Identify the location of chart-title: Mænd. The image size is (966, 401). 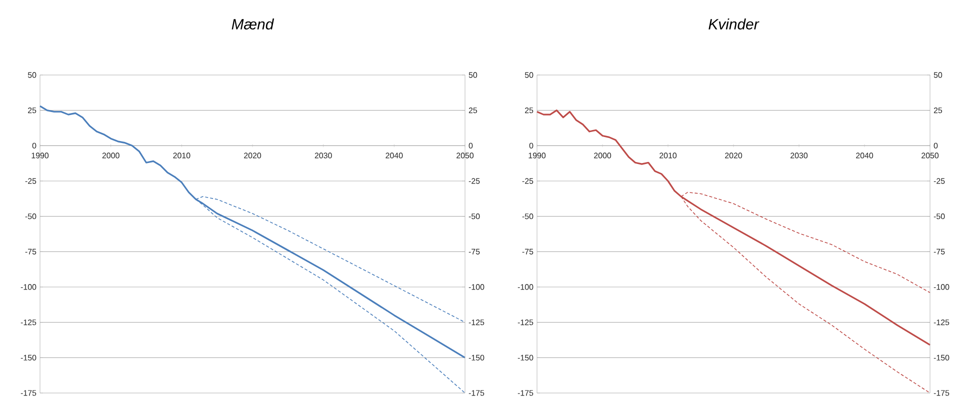
(253, 24).